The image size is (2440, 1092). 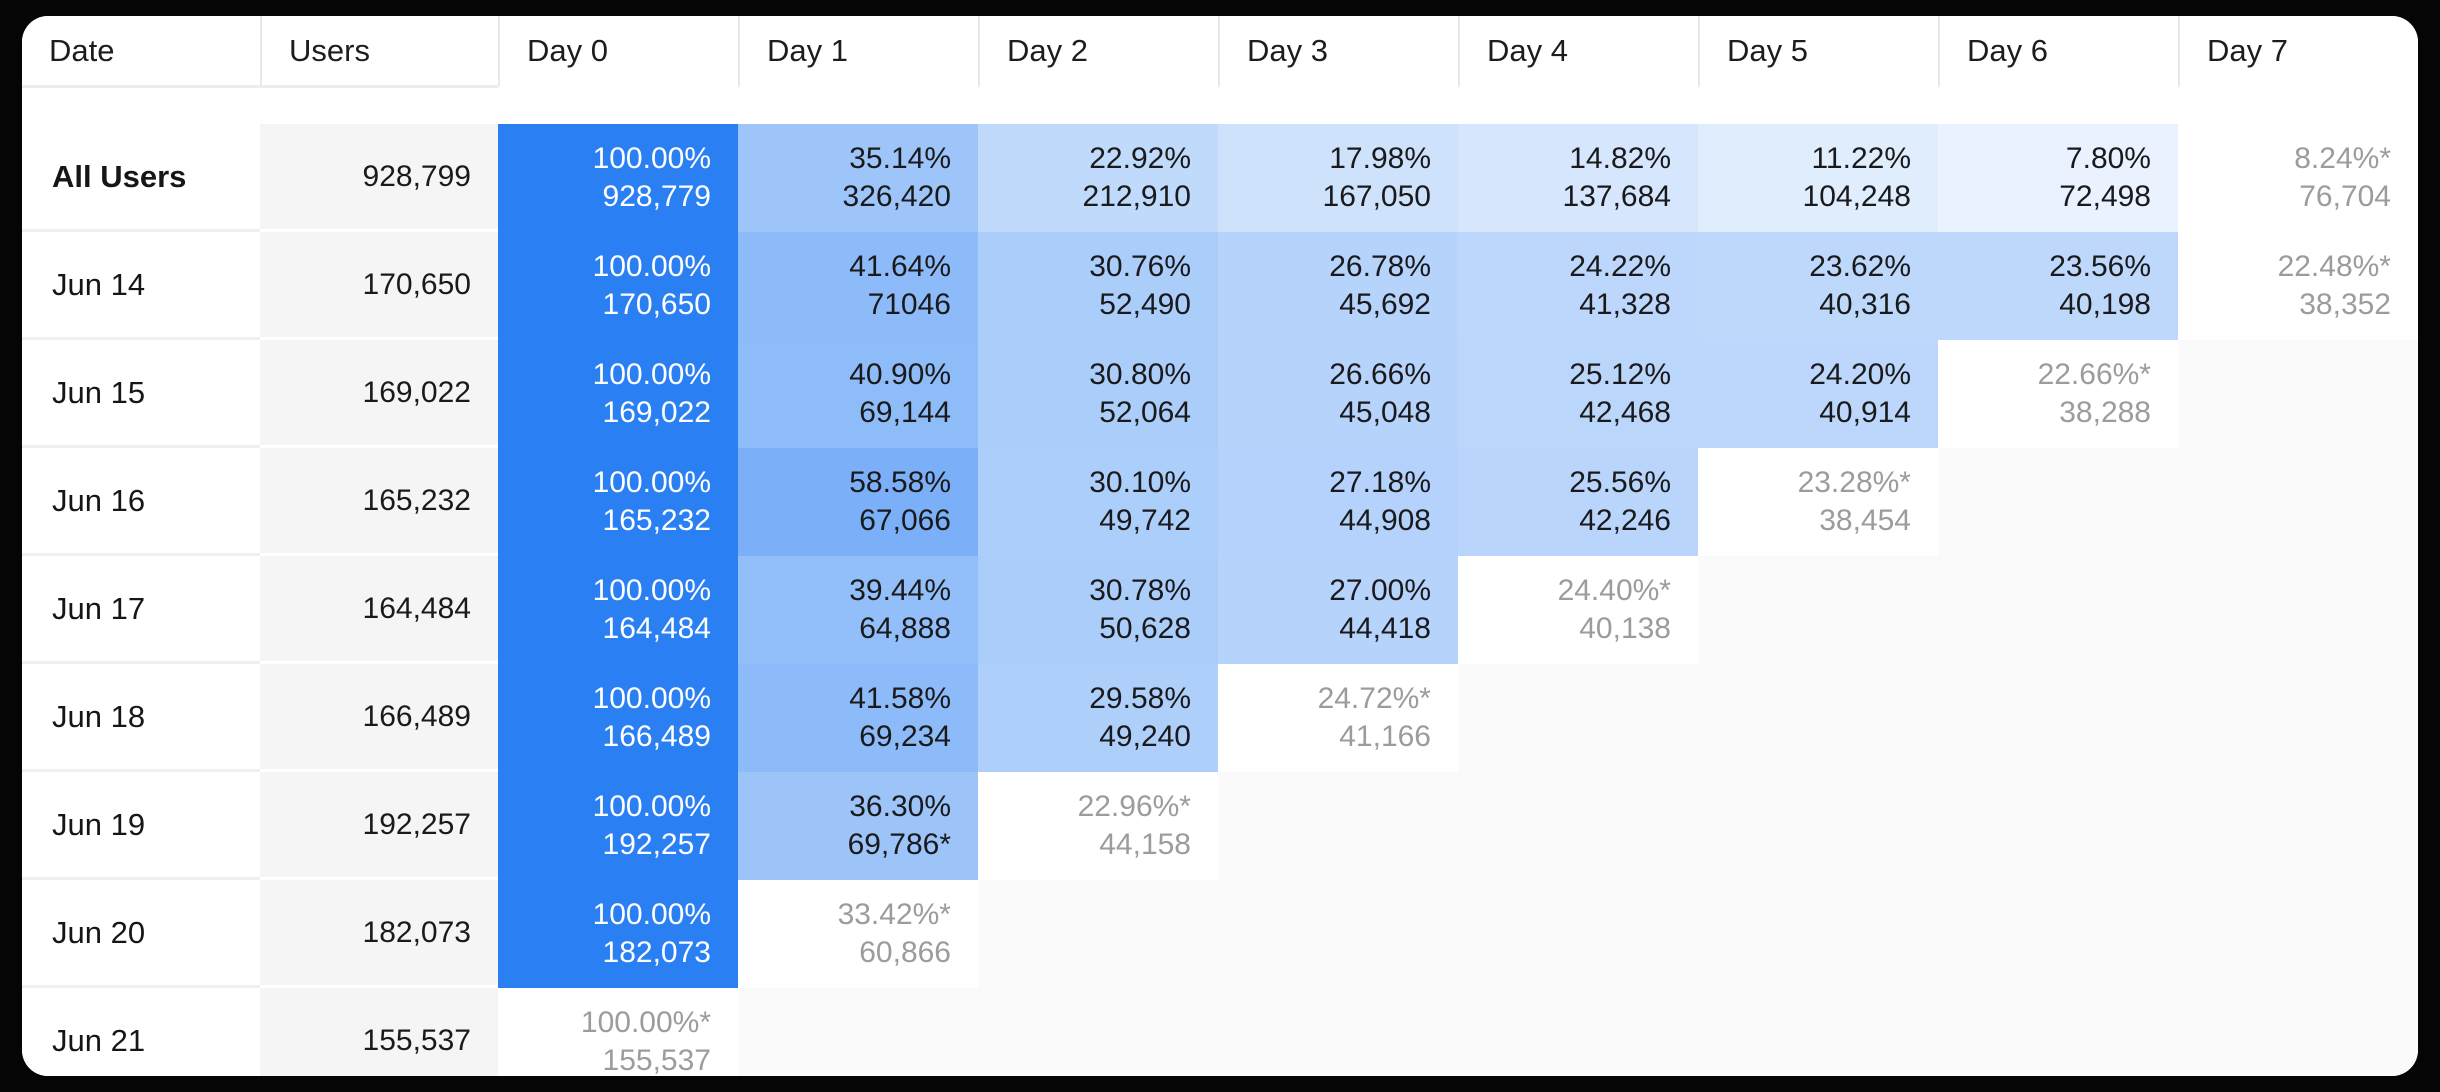 I want to click on retention-cell: 17.98% 167,050, so click(x=1338, y=178).